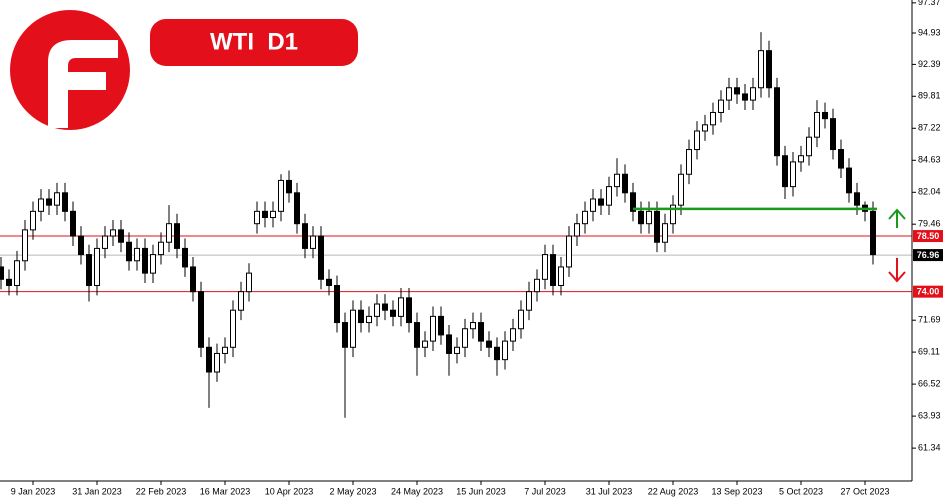 Image resolution: width=950 pixels, height=500 pixels. Describe the element at coordinates (929, 3) in the screenshot. I see `y-tick-label: 97.37` at that location.